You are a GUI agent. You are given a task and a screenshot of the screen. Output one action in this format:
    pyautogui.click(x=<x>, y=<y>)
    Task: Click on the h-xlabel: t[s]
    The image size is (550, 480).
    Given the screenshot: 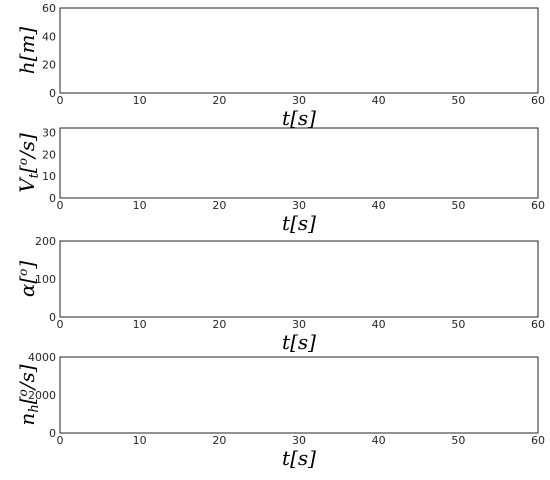 What is the action you would take?
    pyautogui.click(x=299, y=118)
    